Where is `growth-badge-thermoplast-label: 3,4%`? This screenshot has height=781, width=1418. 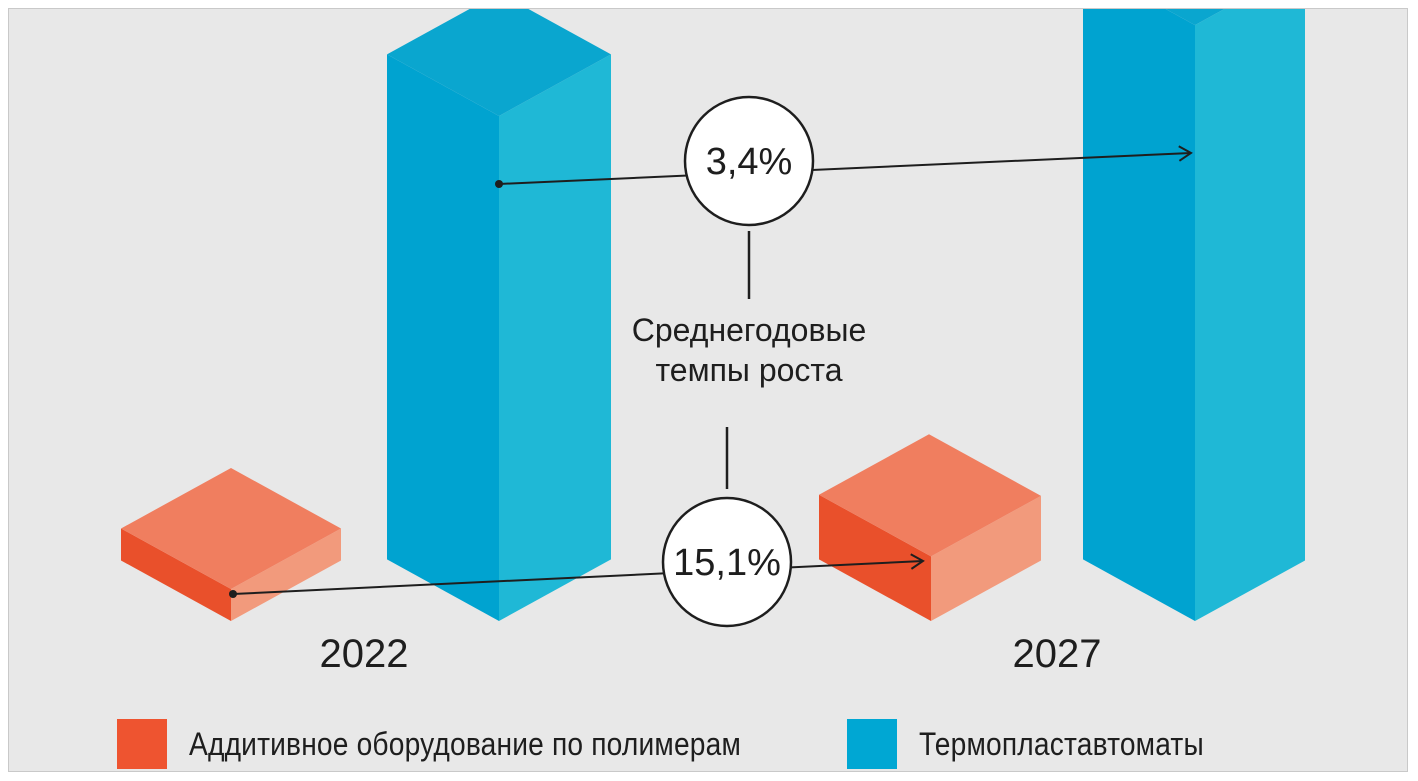 growth-badge-thermoplast-label: 3,4% is located at coordinates (749, 162).